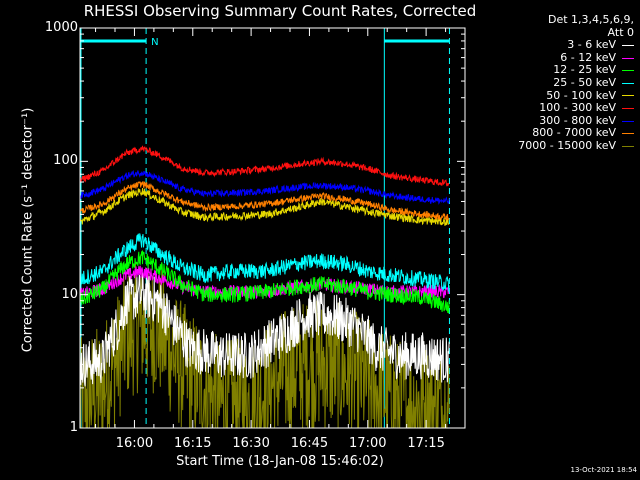 The image size is (640, 480). Describe the element at coordinates (581, 95) in the screenshot. I see `legend-label: 50 - 100 keV` at that location.